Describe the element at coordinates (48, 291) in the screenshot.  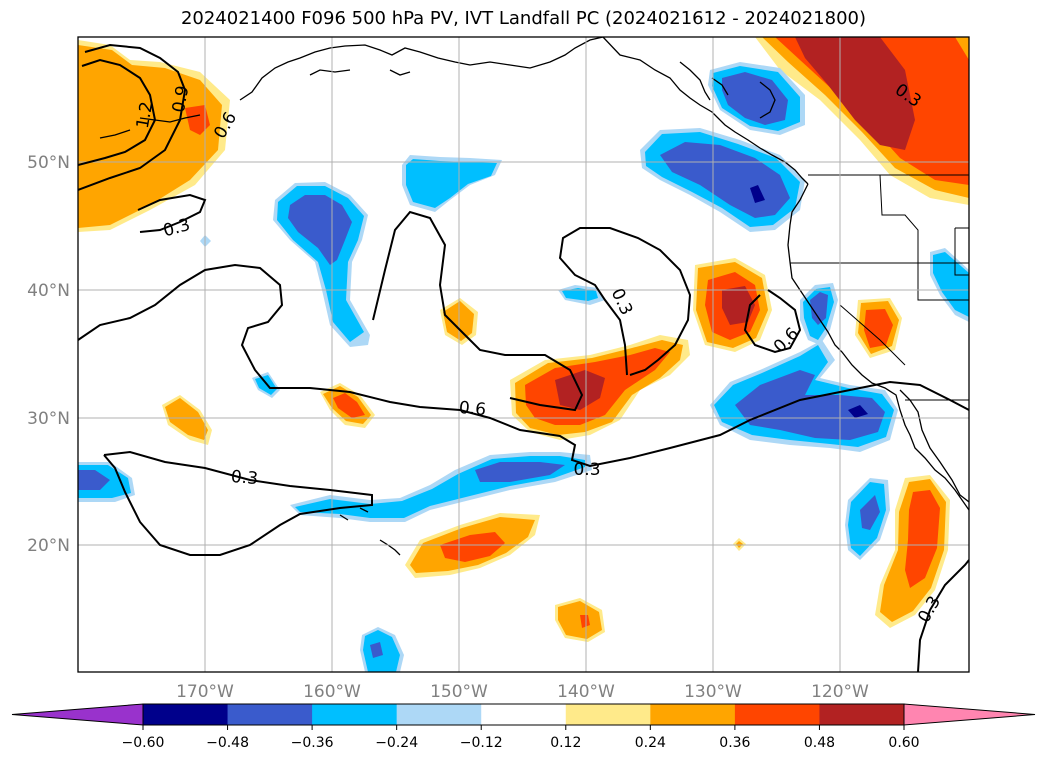
I see `lat-label: 40°N` at that location.